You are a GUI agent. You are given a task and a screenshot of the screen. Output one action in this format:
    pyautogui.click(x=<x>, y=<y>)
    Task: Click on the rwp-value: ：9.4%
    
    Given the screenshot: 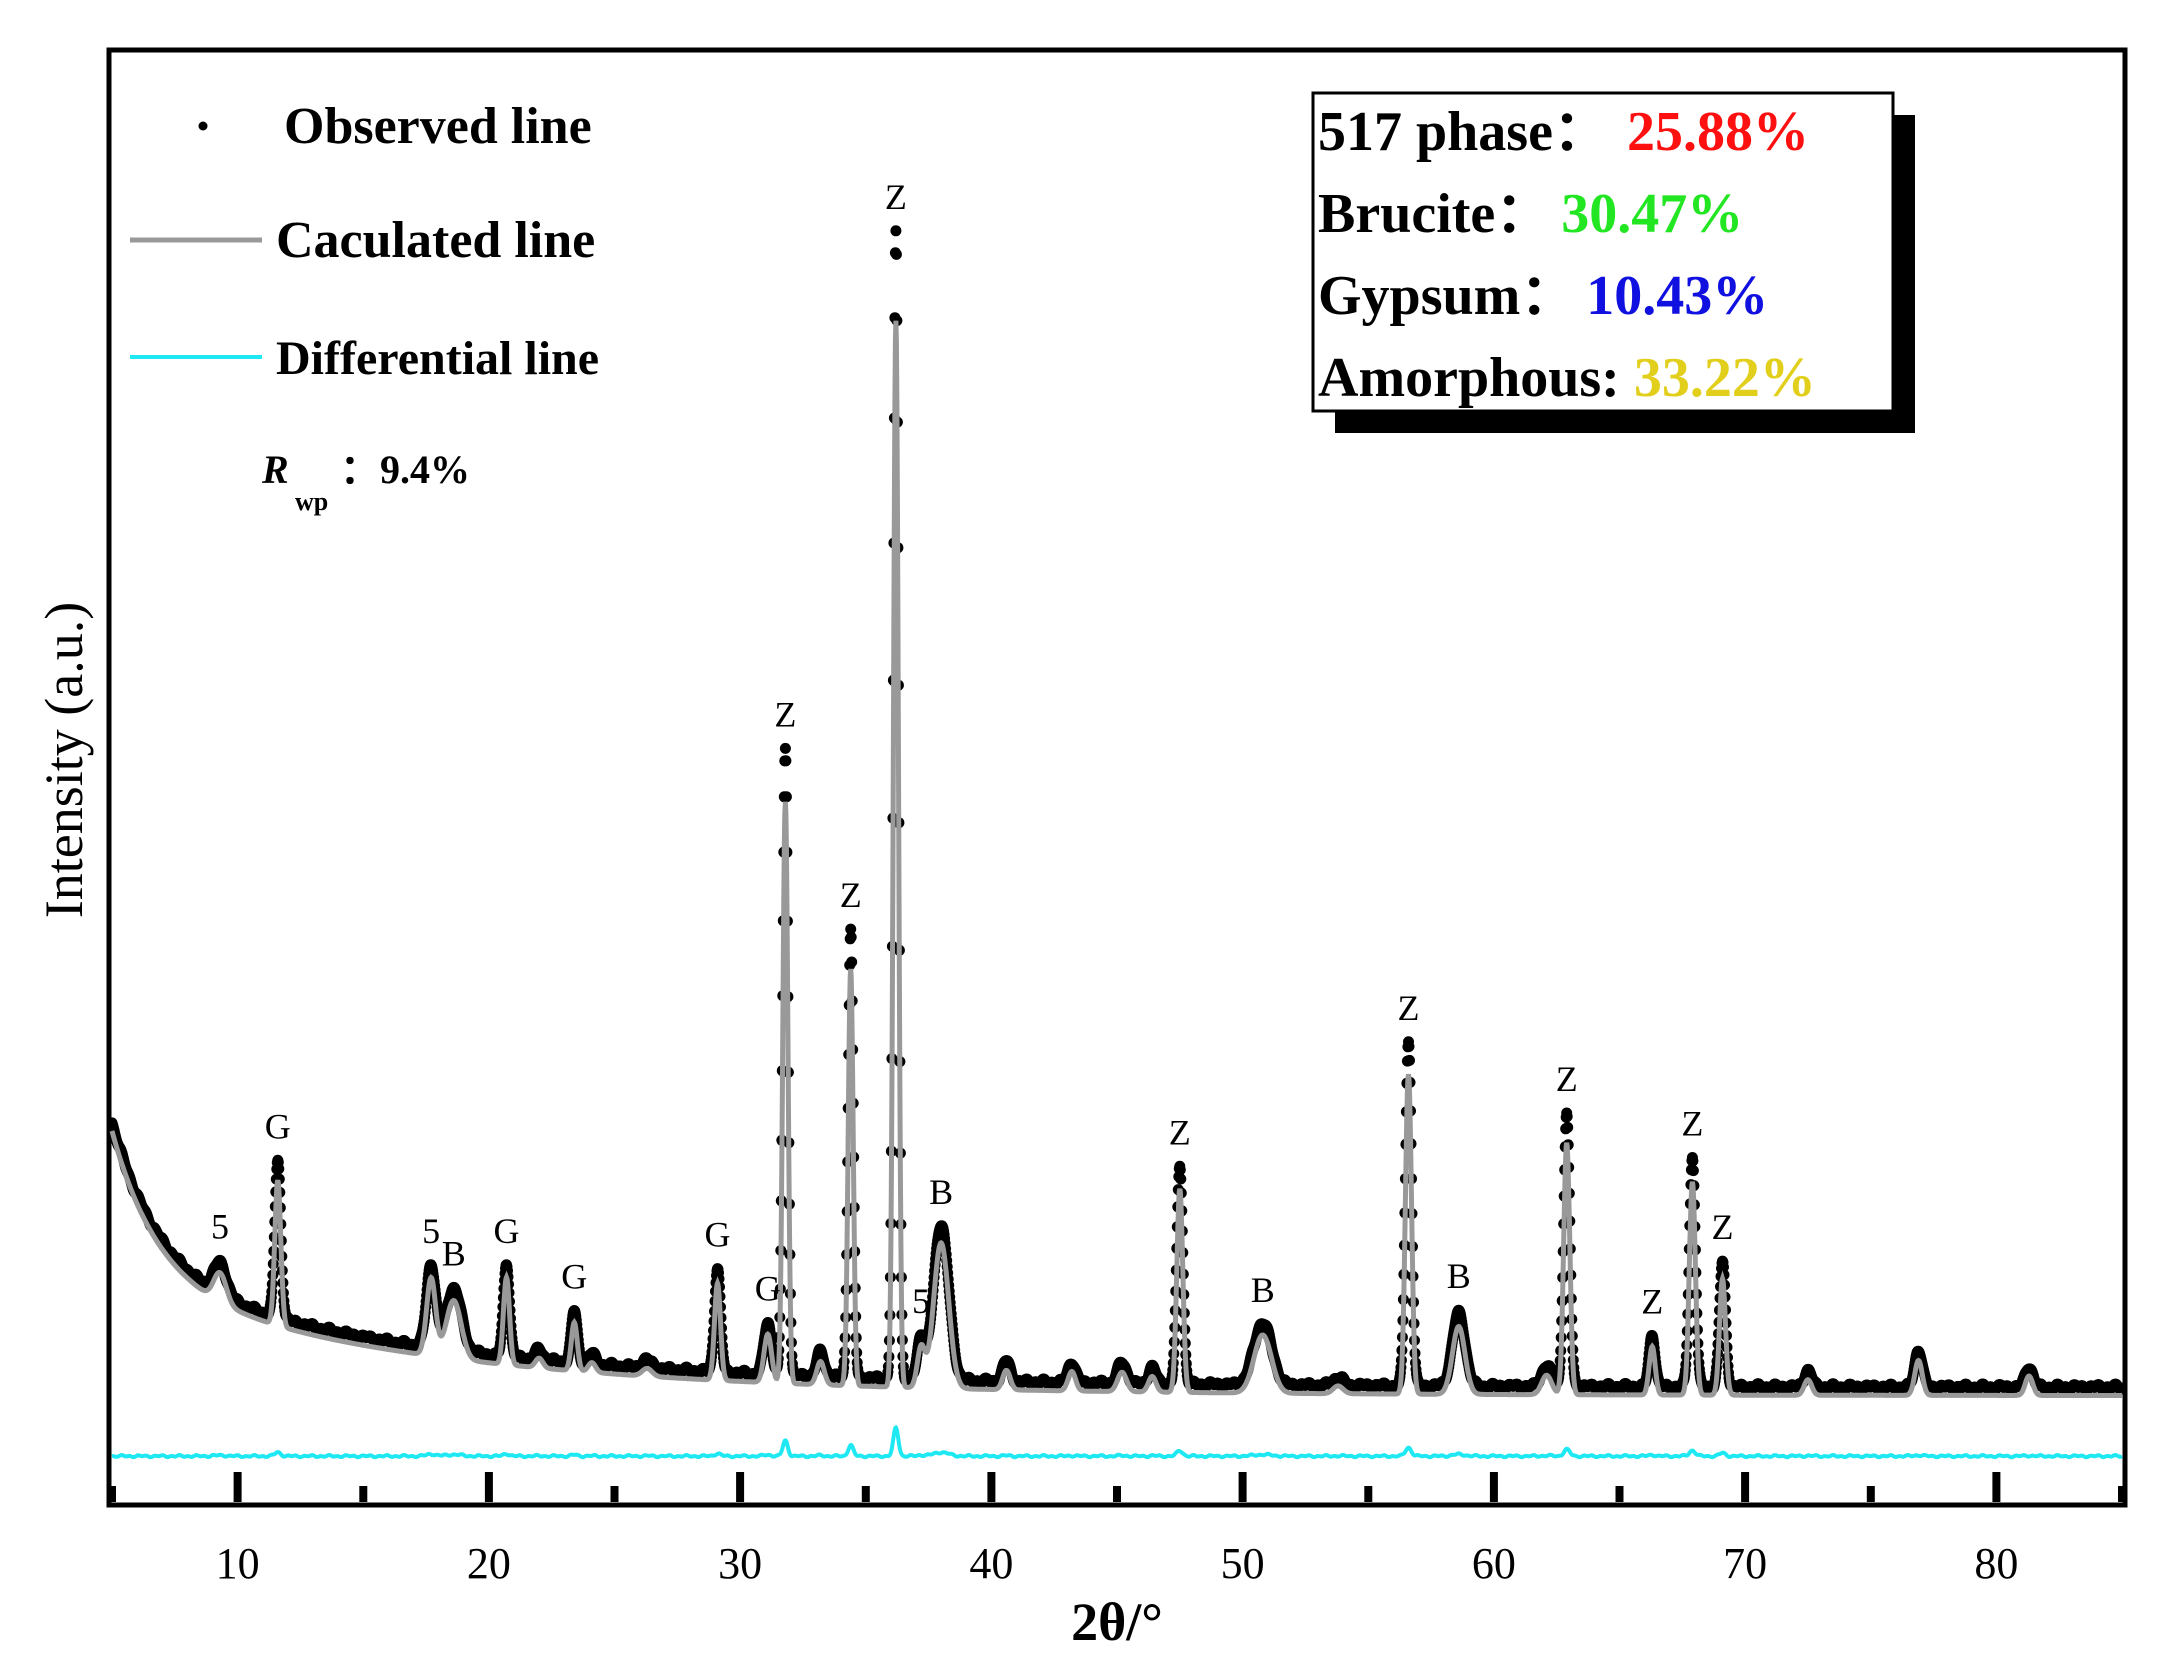 What is the action you would take?
    pyautogui.click(x=405, y=469)
    